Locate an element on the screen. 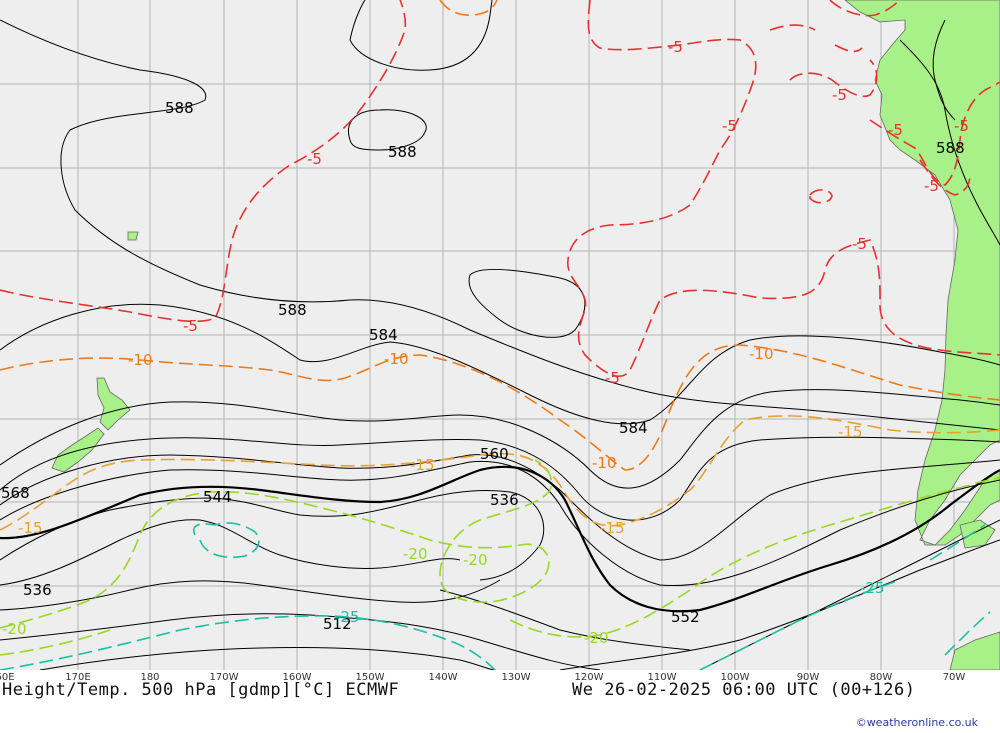  lon-label: 180 is located at coordinates (150, 677).